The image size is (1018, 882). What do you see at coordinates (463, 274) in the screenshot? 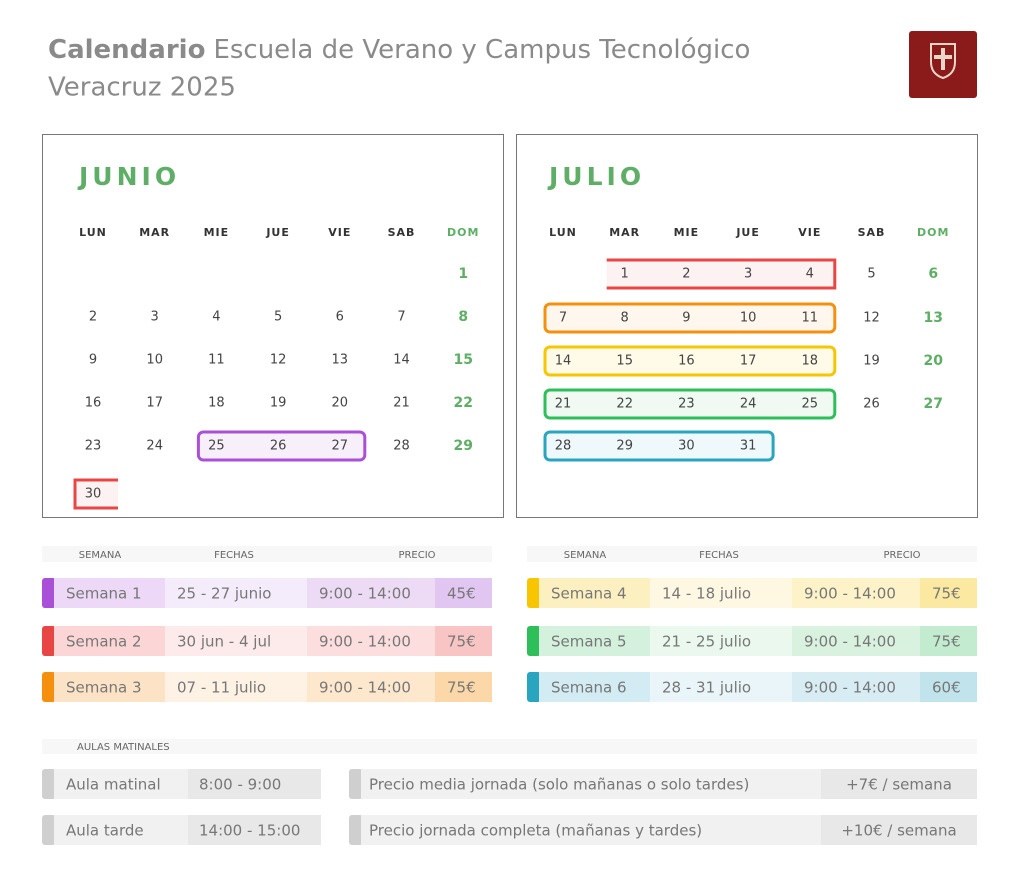
I see `day: 1` at bounding box center [463, 274].